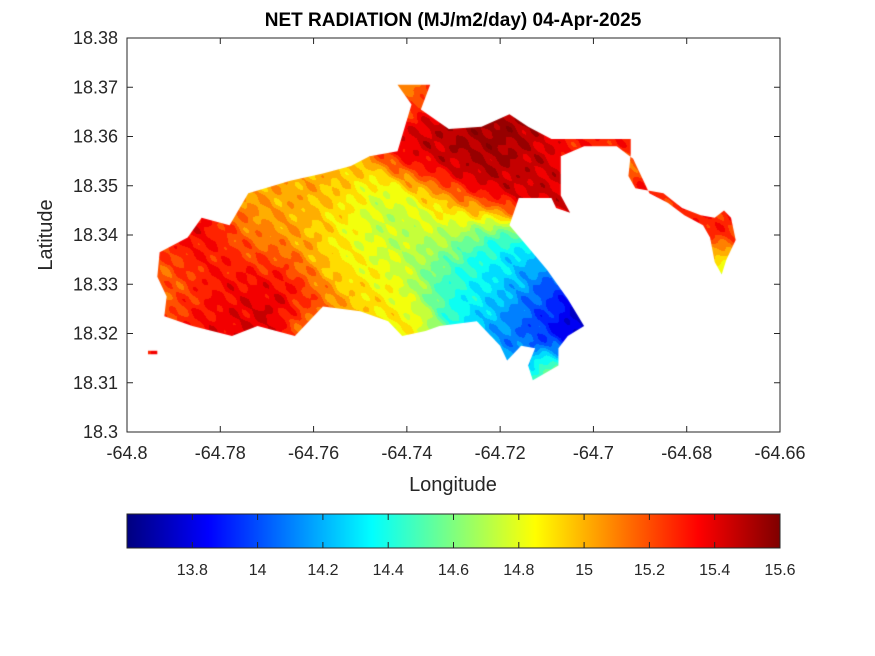 Image resolution: width=875 pixels, height=656 pixels. I want to click on chart-title: NET RADIATION (MJ/m2/day) 04-Apr-2025, so click(453, 20).